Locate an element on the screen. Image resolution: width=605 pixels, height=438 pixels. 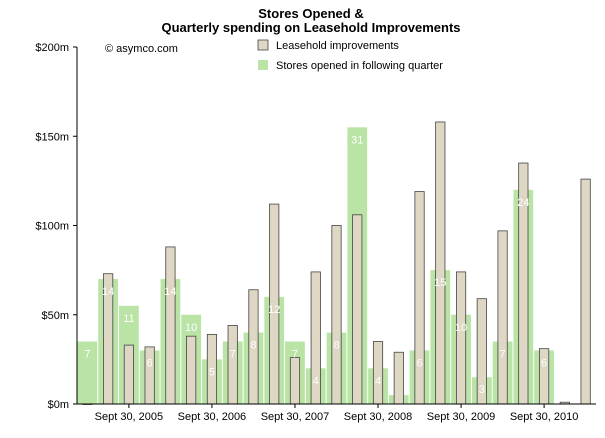
y-tick-label: $200m is located at coordinates (52, 48).